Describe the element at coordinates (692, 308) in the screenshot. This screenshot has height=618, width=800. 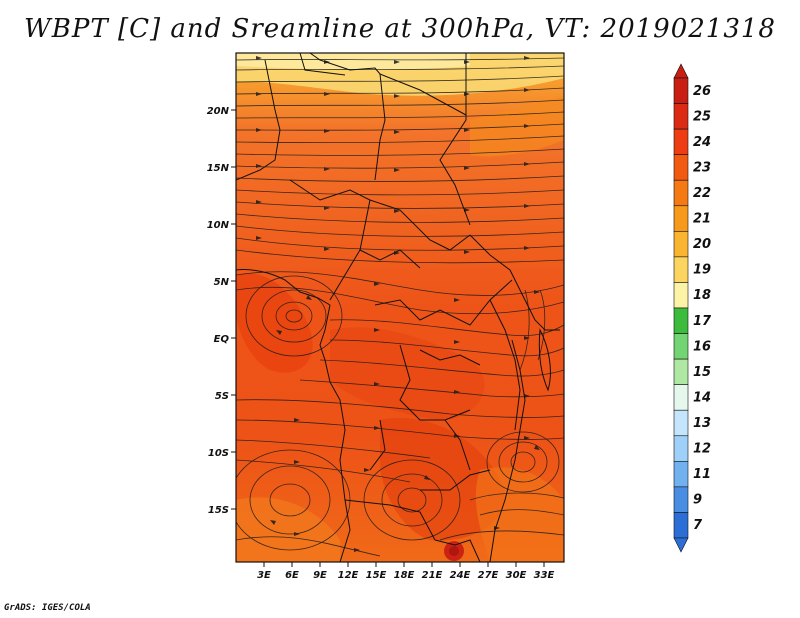
I see `colorbar: 26 25 24 23 22 21 20 19 18 17 16 15 14 13 12 11 9 7` at that location.